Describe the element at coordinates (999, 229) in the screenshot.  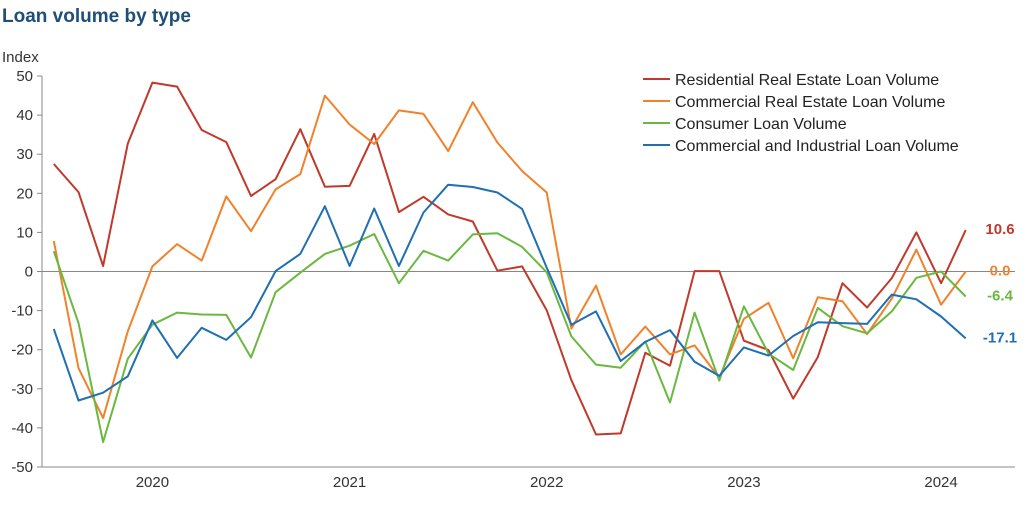
I see `end-value-label: 10.6` at that location.